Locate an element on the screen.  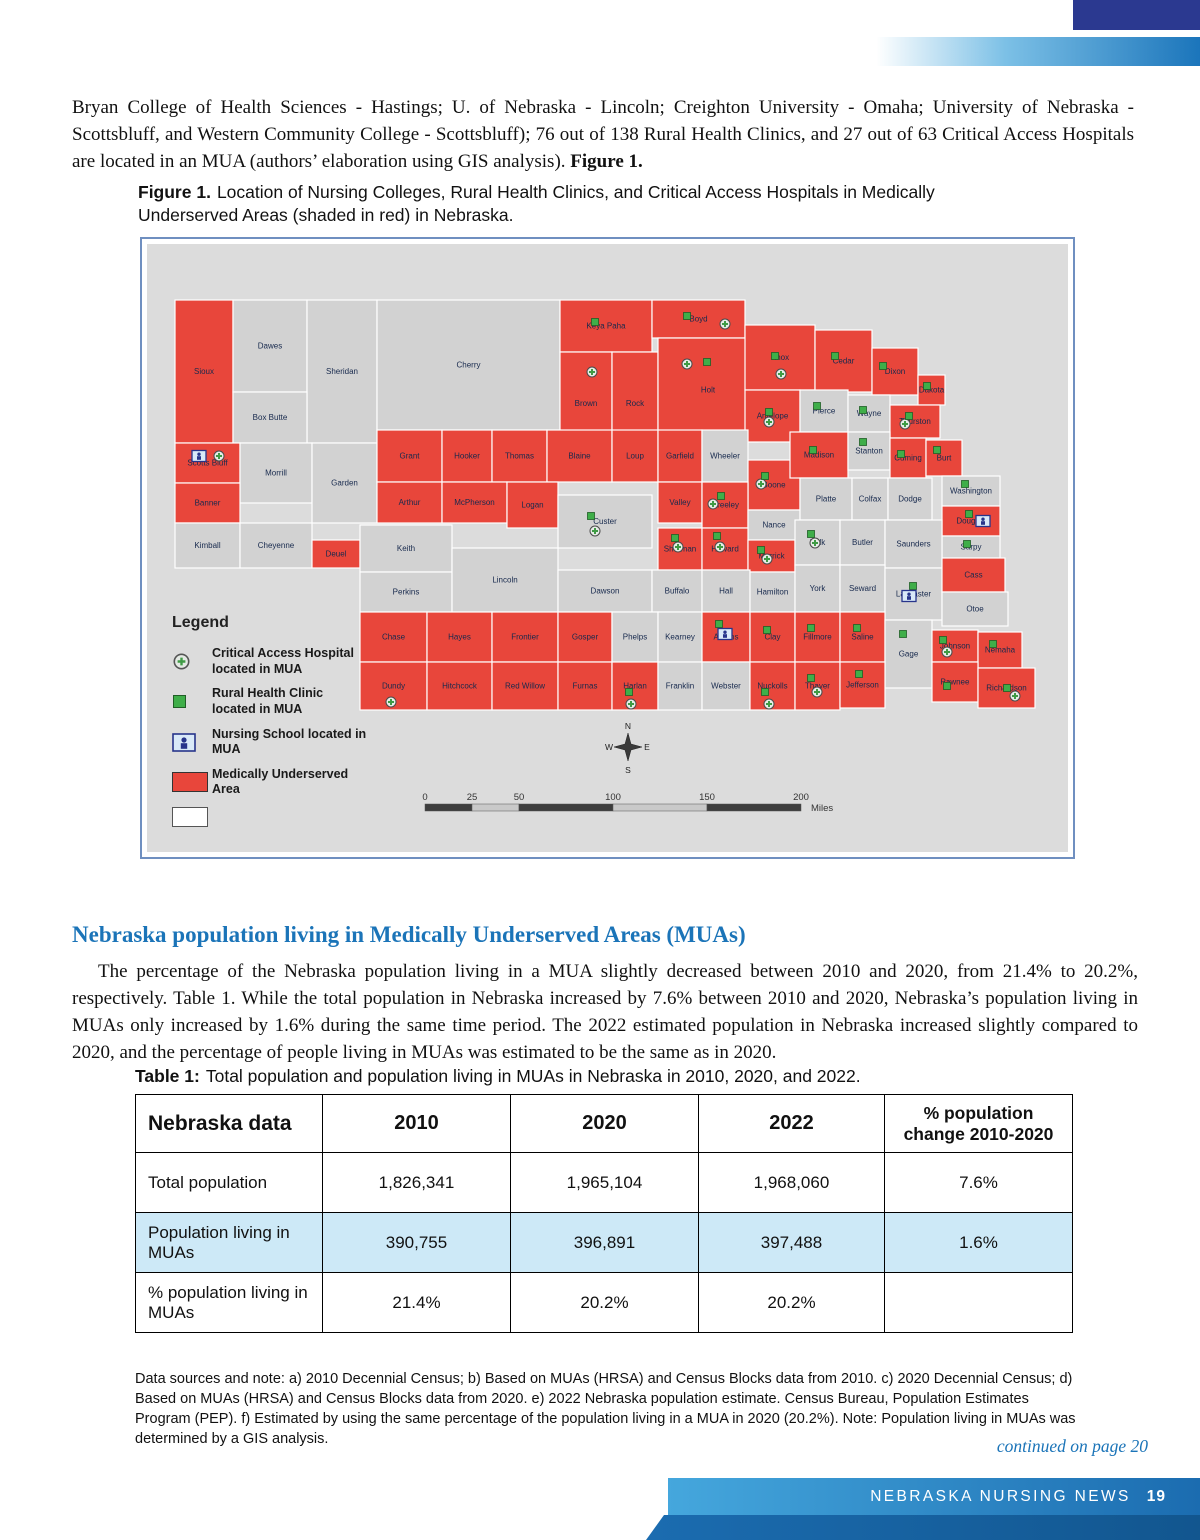
county-cheyenne: Cheyenne is located at coordinates (276, 545).